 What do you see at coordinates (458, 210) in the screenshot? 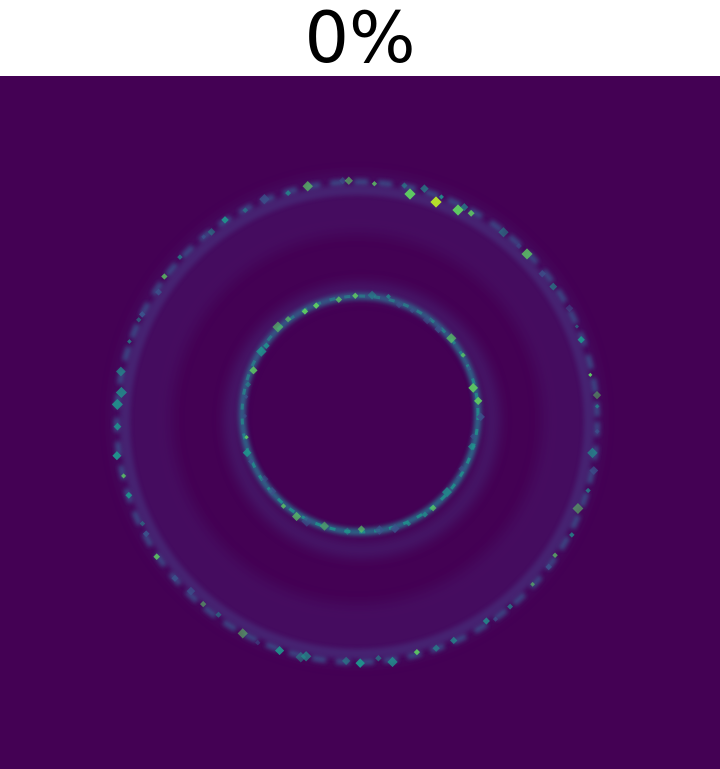
I see `hotspot-peak` at bounding box center [458, 210].